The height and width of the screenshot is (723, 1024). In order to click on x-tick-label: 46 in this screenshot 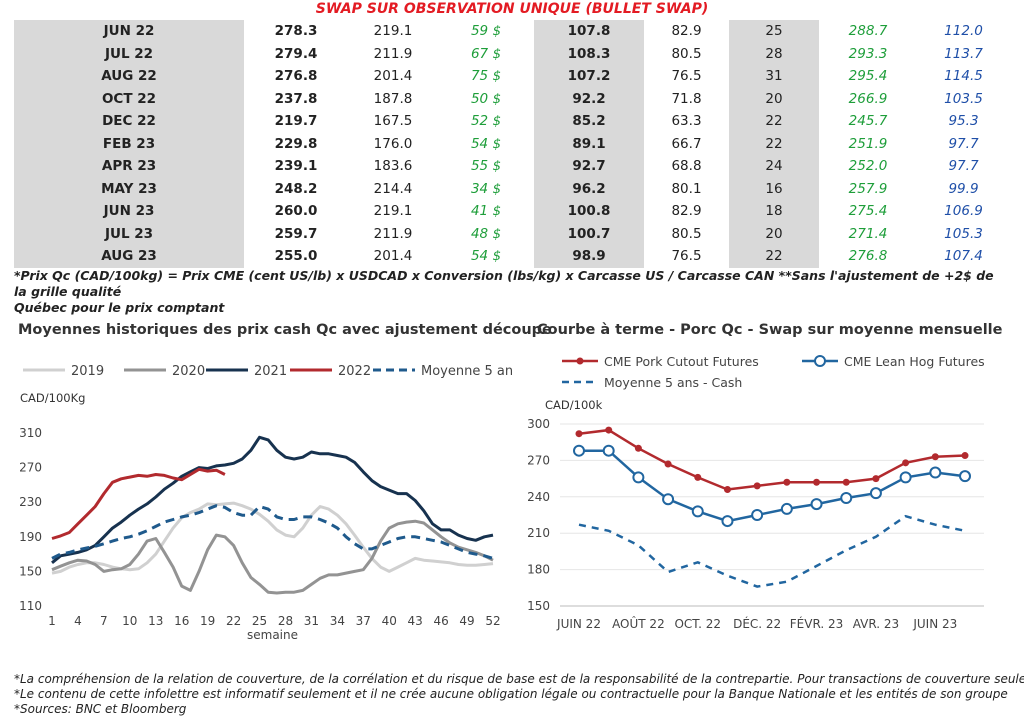, I will do `click(440, 621)`.